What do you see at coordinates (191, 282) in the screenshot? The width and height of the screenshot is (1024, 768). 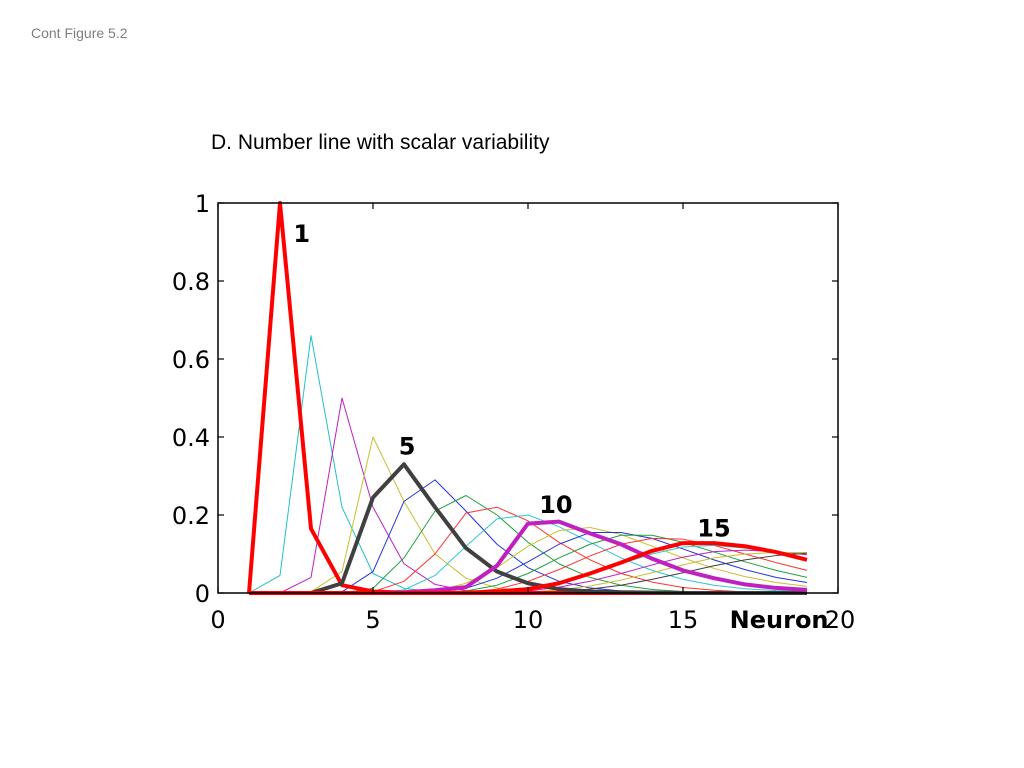 I see `y-tick-label-4: 0.8` at bounding box center [191, 282].